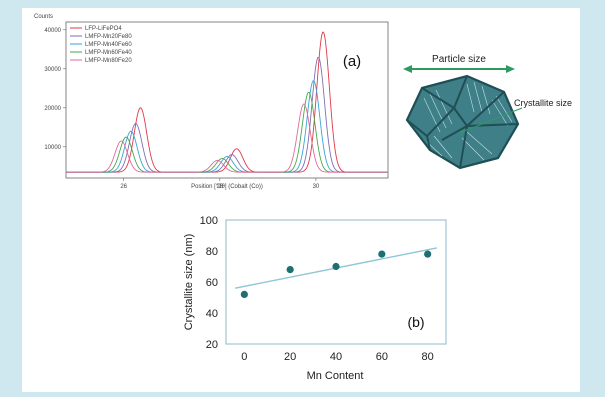 The width and height of the screenshot is (605, 397). Describe the element at coordinates (52, 109) in the screenshot. I see `chart-a-ytick-label: 20000` at that location.